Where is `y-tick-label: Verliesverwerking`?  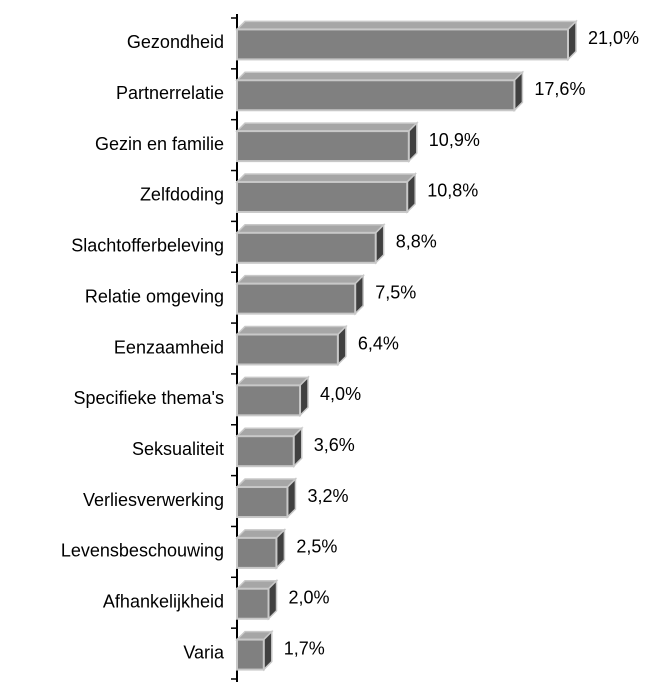 y-tick-label: Verliesverwerking is located at coordinates (153, 500).